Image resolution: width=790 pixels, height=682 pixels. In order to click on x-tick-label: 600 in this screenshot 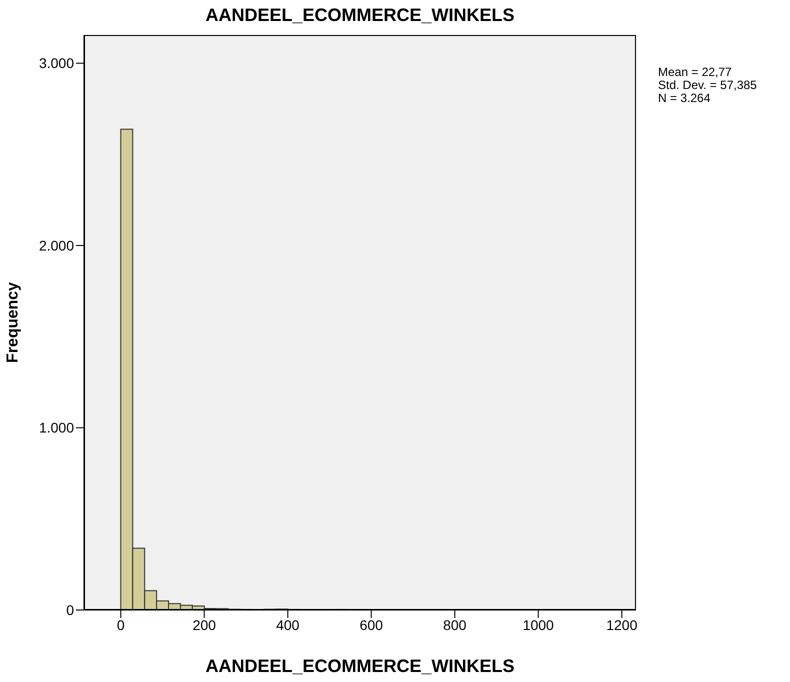, I will do `click(372, 624)`.